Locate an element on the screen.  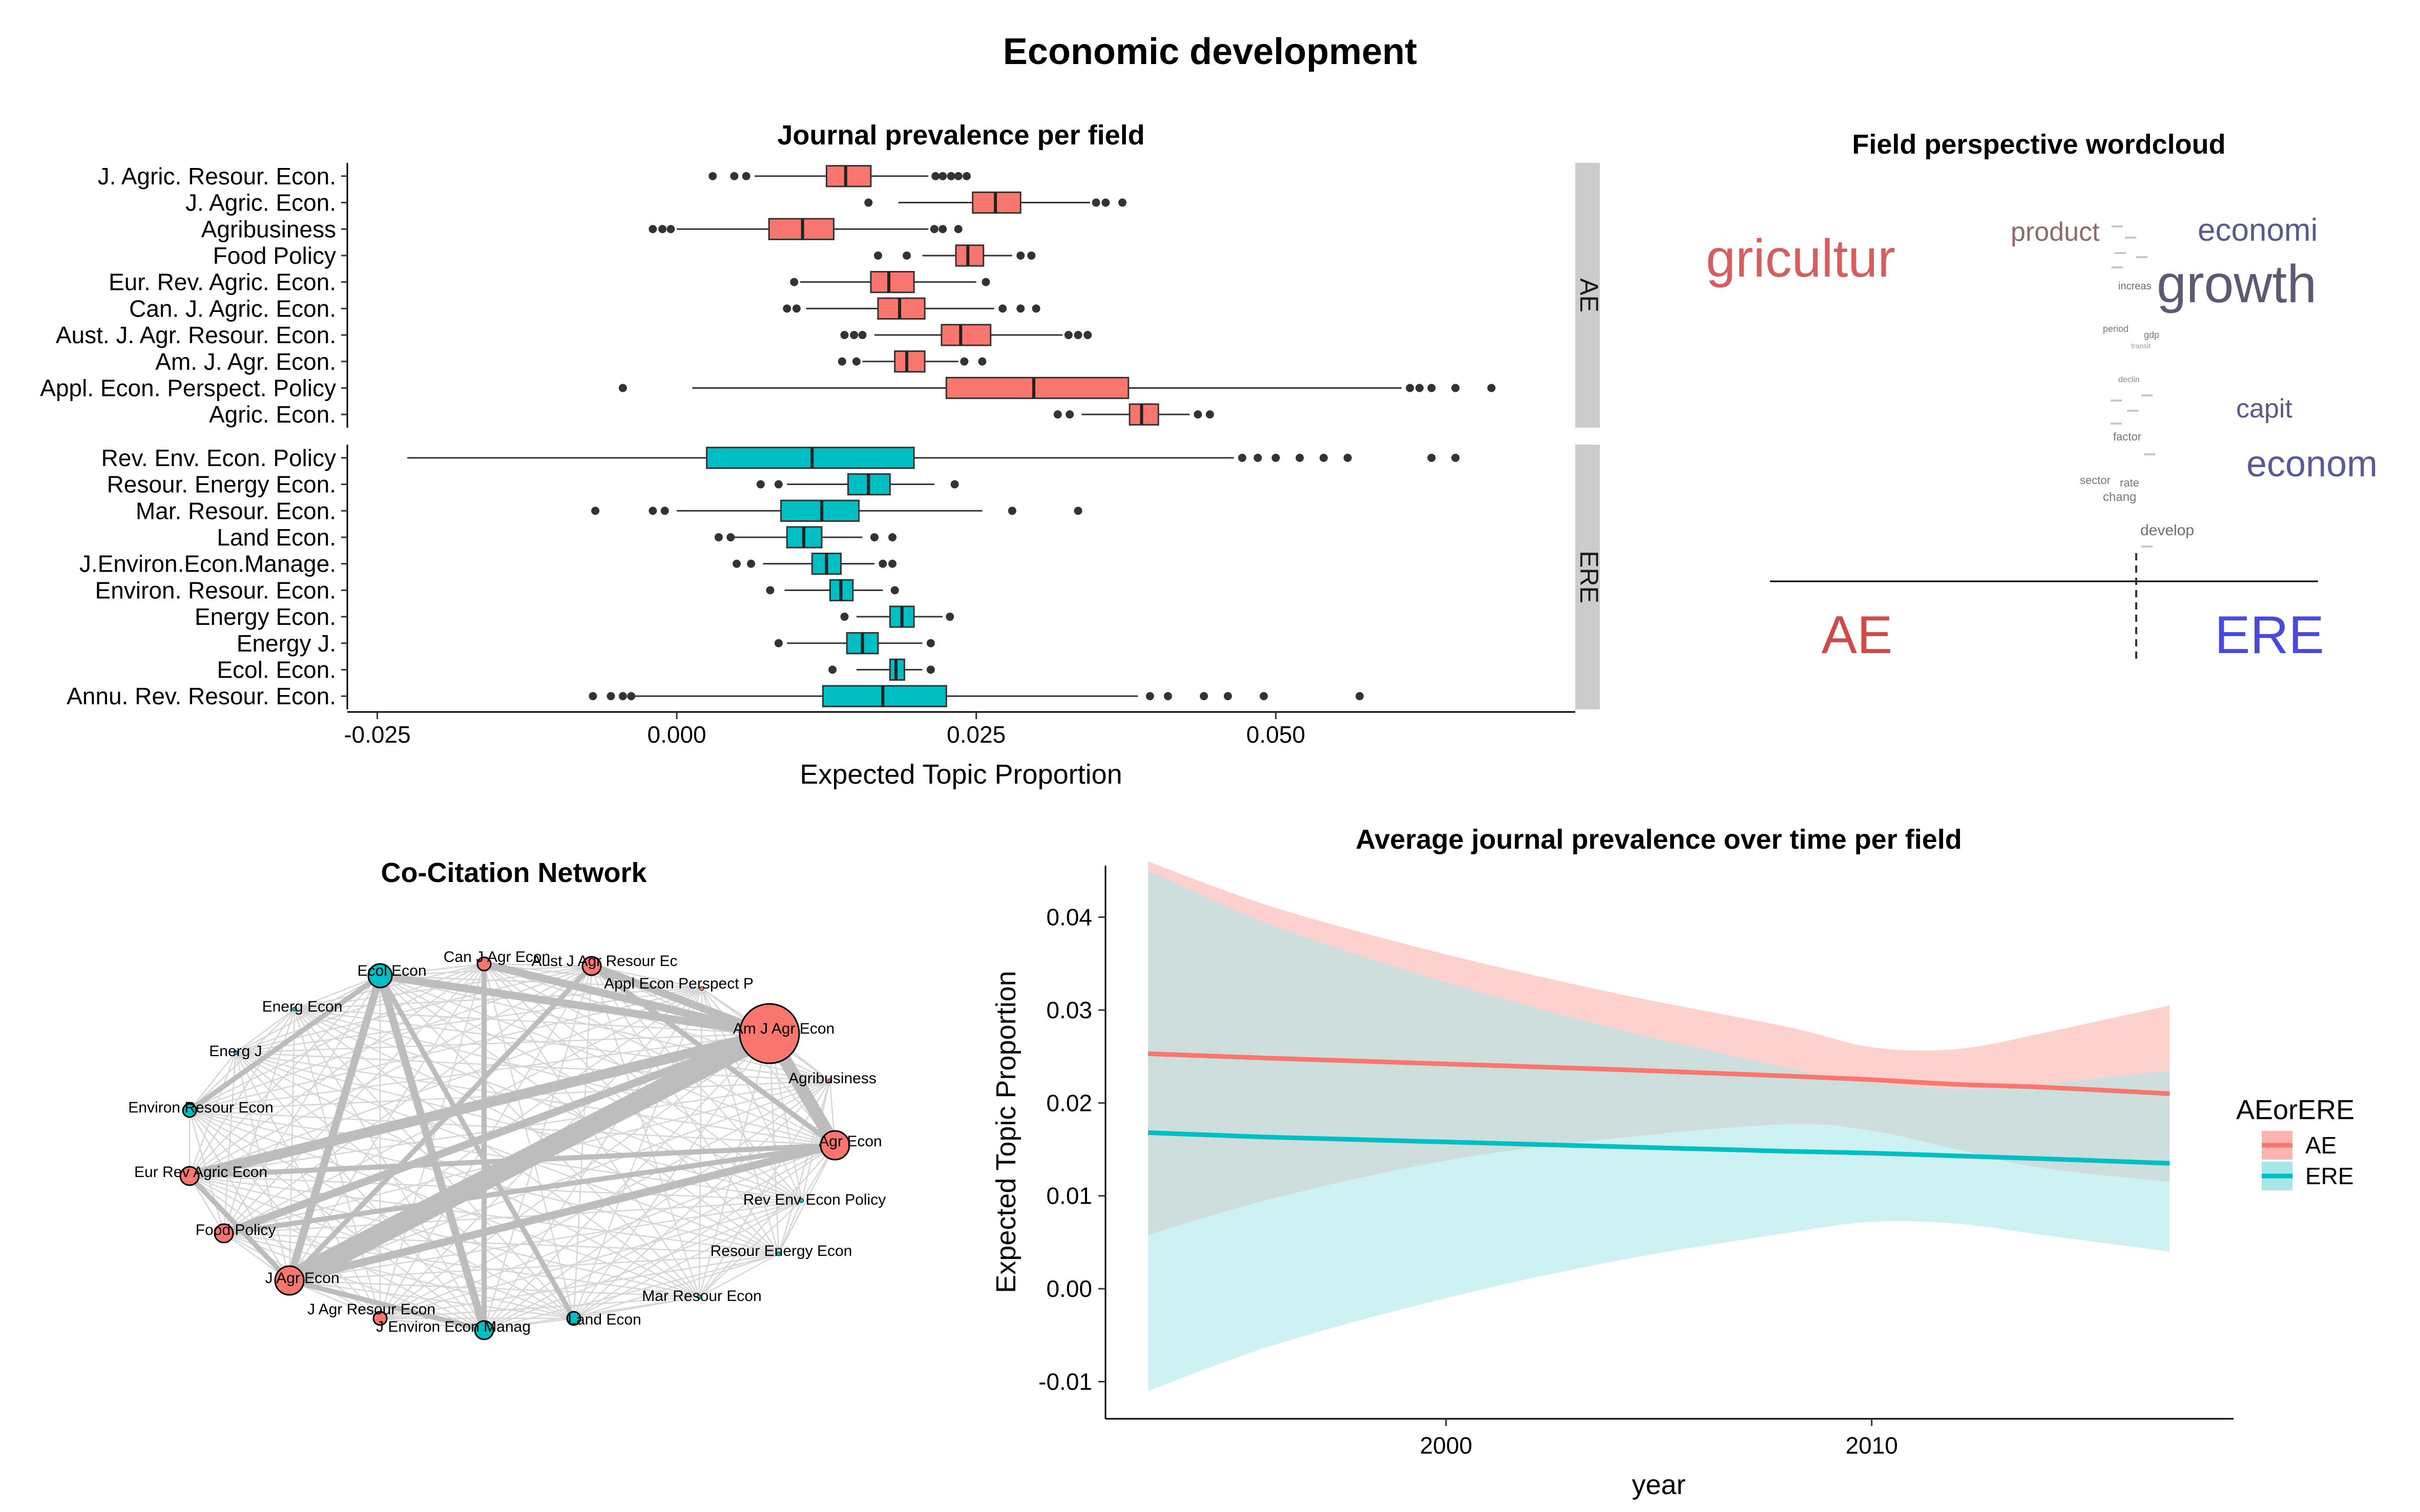
network-node-label: J Agr Econ is located at coordinates (302, 1278).